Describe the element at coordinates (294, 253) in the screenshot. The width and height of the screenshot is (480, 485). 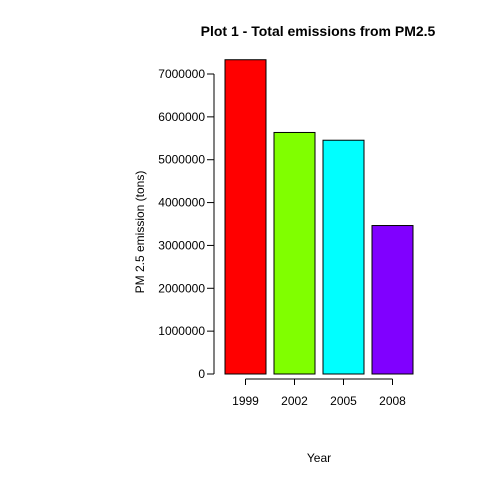
I see `bar-2002` at that location.